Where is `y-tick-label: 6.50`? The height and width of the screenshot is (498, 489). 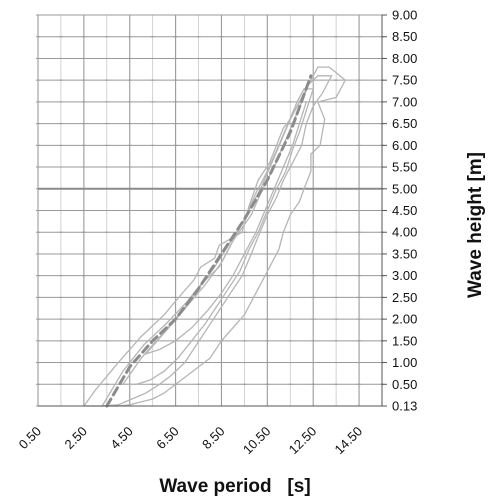 y-tick-label: 6.50 is located at coordinates (404, 123).